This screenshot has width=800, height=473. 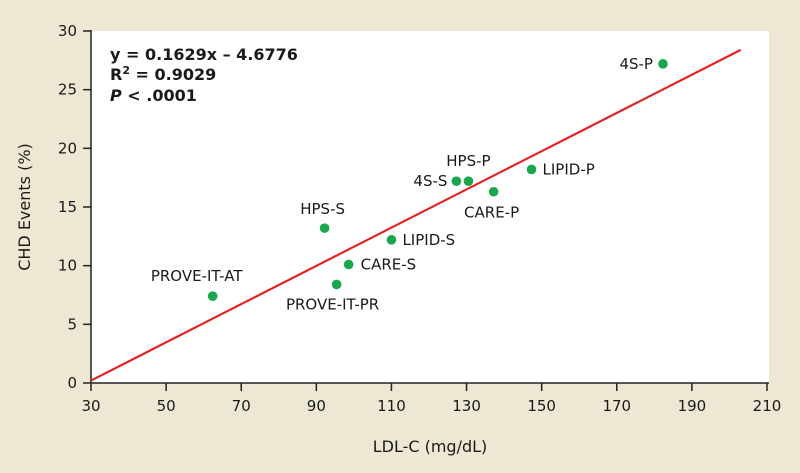 I want to click on x-tick-label: 190, so click(x=692, y=406).